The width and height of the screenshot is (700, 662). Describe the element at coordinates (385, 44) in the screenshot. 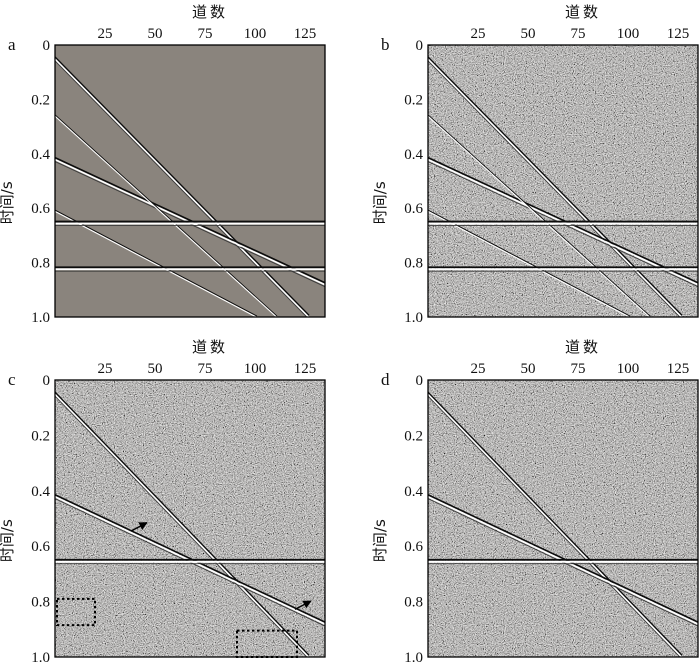

I see `panel-letter: b` at that location.